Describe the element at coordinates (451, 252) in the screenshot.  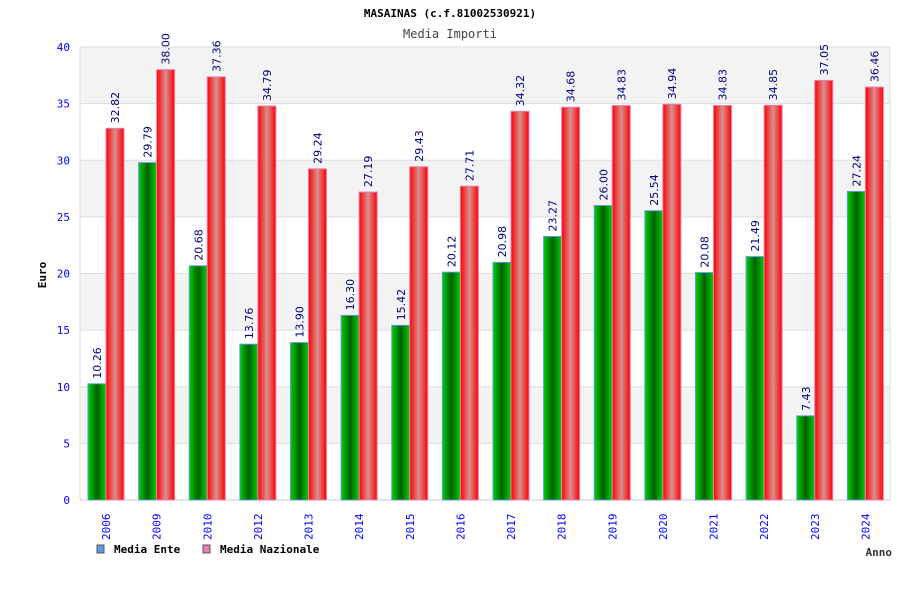
I see `data-label: 20.12` at that location.